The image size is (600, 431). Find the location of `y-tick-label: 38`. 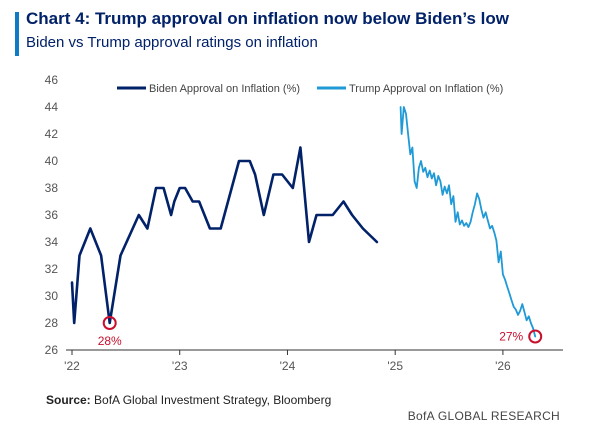

y-tick-label: 38 is located at coordinates (52, 188).